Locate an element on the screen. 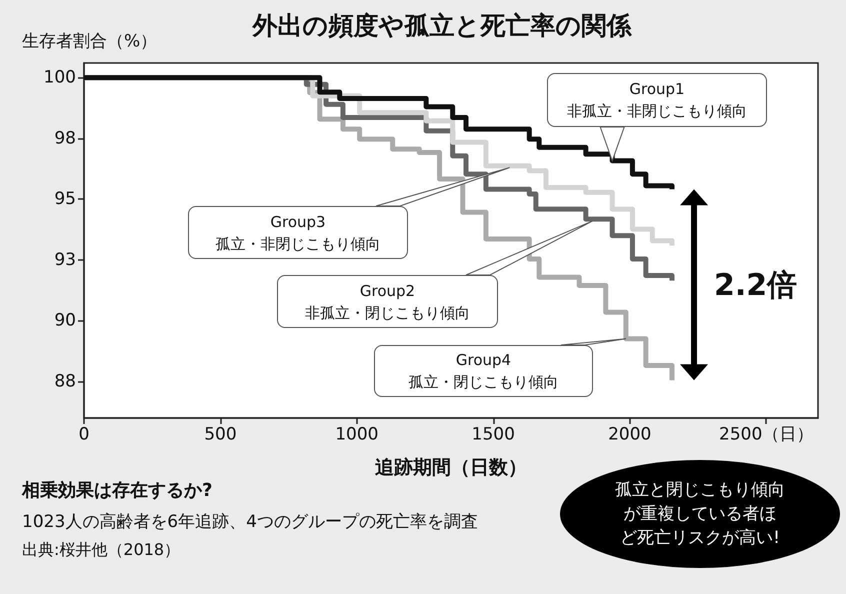 The height and width of the screenshot is (594, 846). y-tick-label: 98 is located at coordinates (65, 138).